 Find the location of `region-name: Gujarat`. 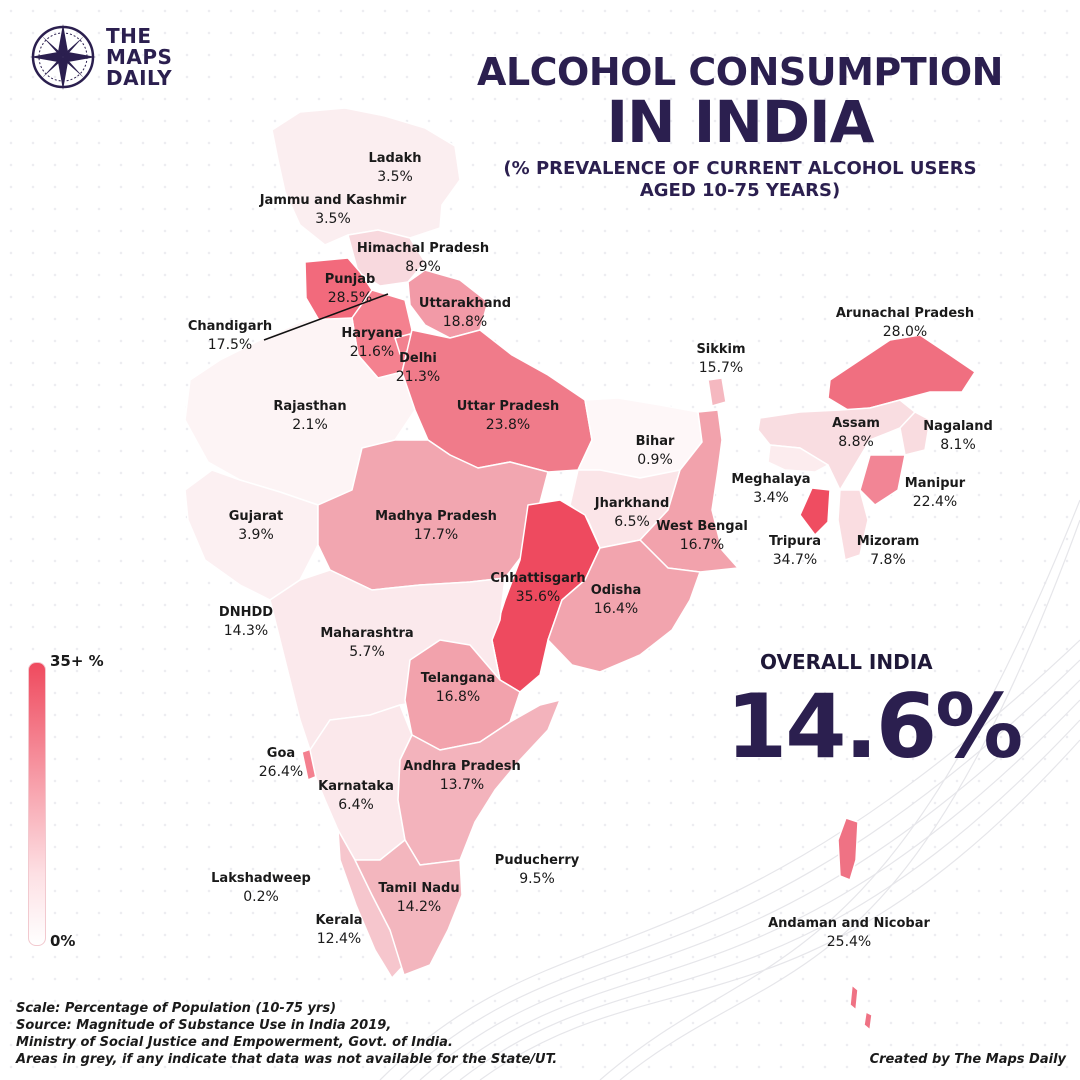

region-name: Gujarat is located at coordinates (256, 516).